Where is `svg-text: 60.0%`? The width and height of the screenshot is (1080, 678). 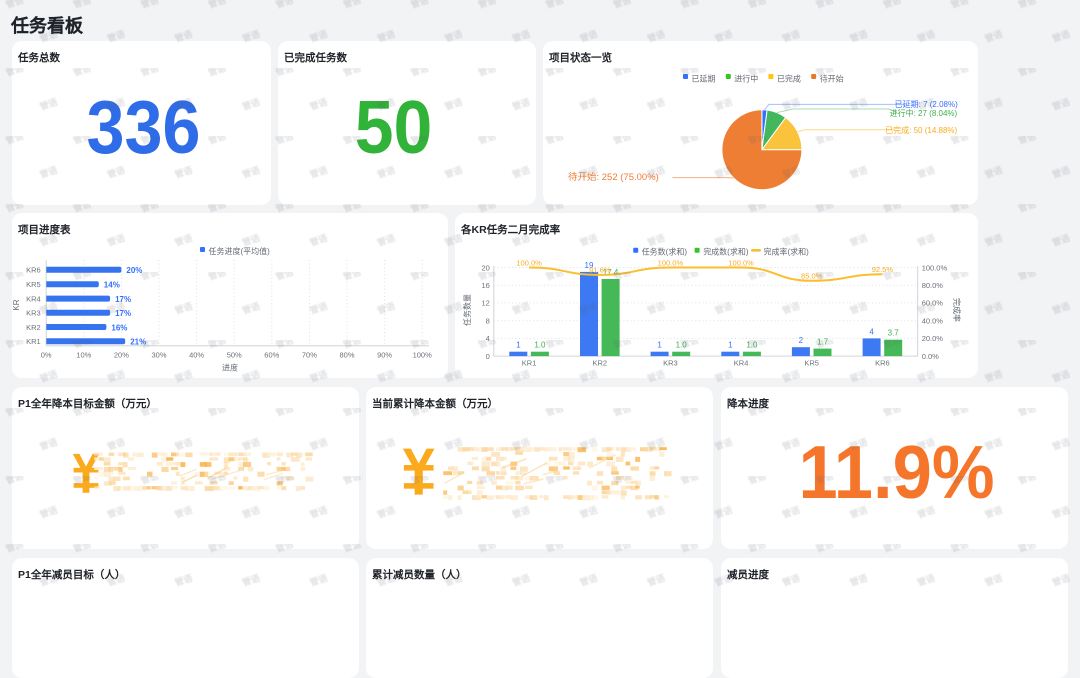 svg-text: 60.0% is located at coordinates (933, 303).